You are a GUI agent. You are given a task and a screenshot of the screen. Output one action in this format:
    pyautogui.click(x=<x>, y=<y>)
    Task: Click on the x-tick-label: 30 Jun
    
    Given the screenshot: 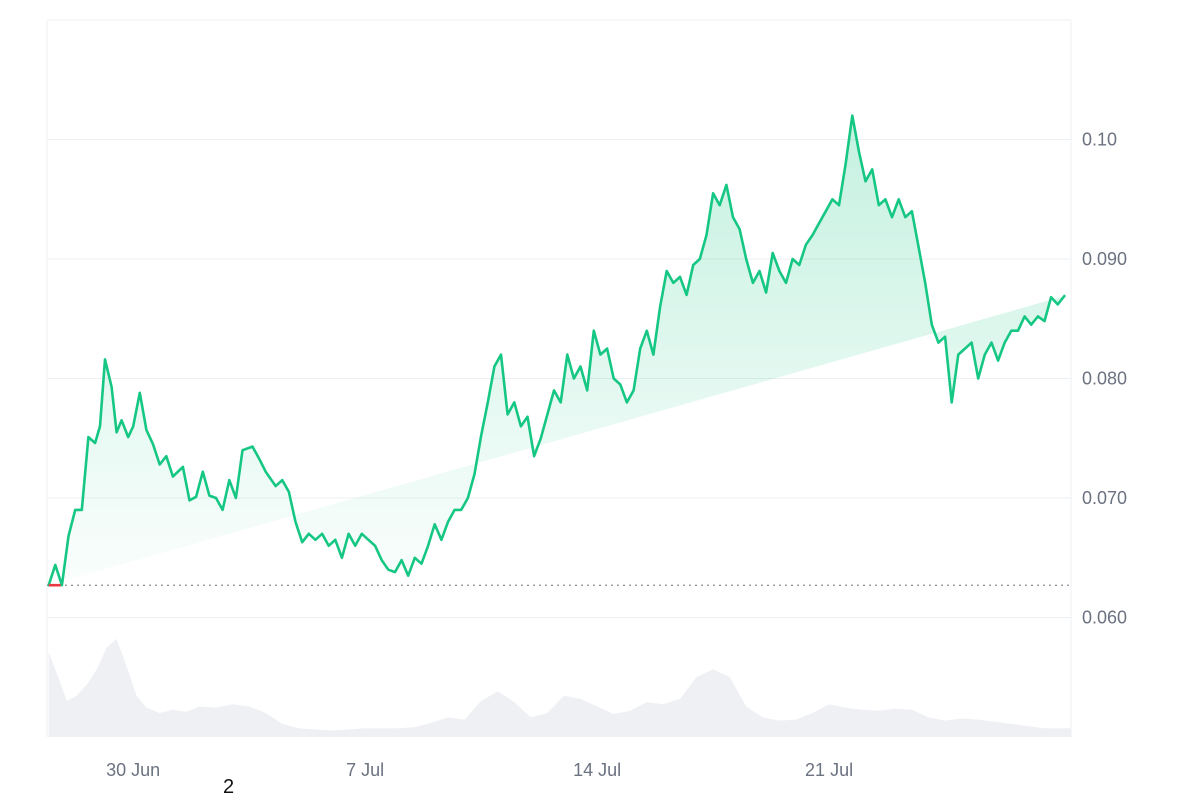 What is the action you would take?
    pyautogui.click(x=133, y=770)
    